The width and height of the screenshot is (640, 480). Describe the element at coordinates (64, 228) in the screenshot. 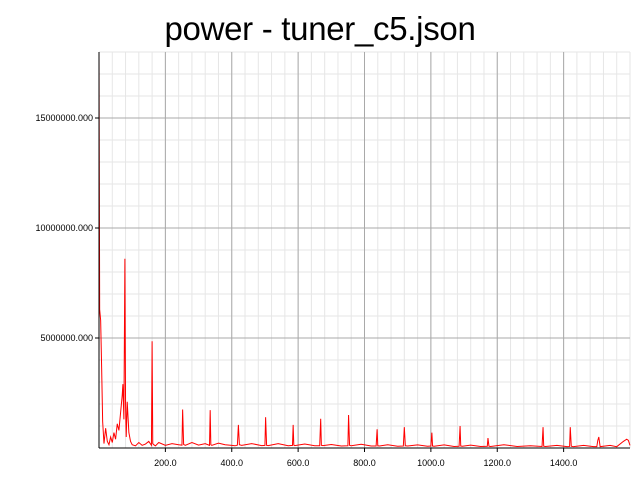

I see `y-tick-label: 10000000.000` at that location.